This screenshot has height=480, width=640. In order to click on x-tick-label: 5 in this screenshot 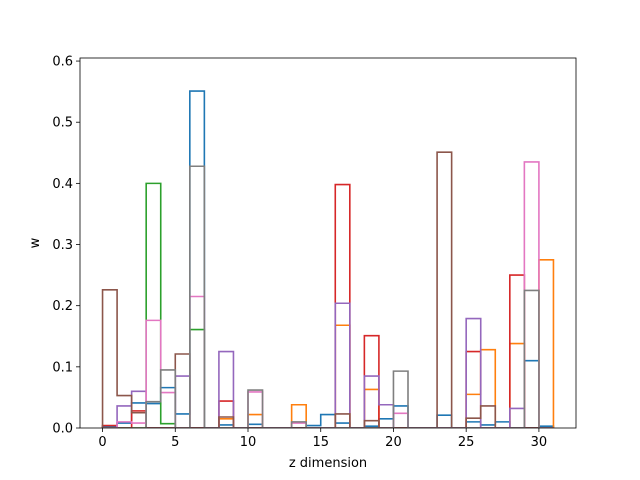, I will do `click(175, 442)`.